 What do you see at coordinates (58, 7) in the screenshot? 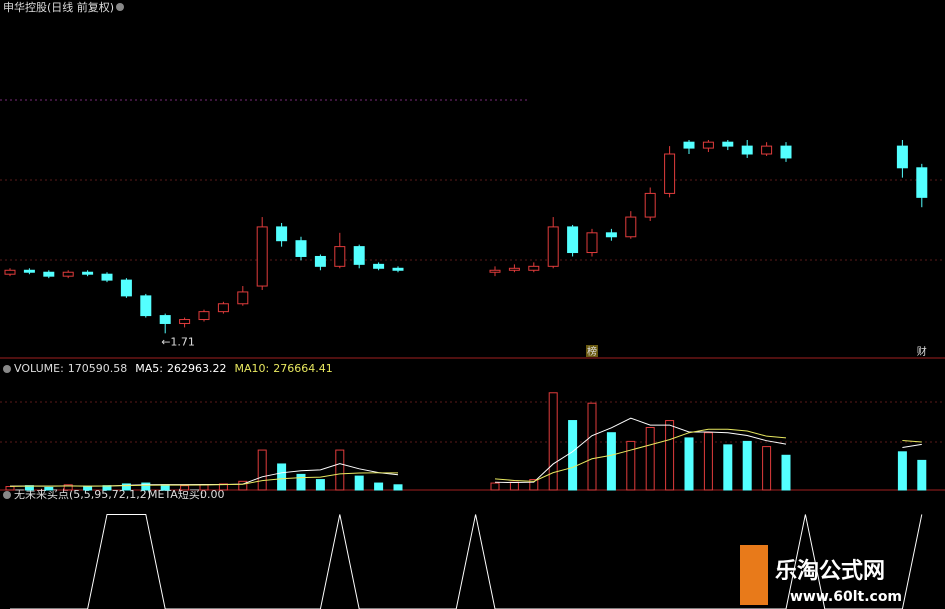
I see `chart-title: 申华控股(日线 前复权)` at bounding box center [58, 7].